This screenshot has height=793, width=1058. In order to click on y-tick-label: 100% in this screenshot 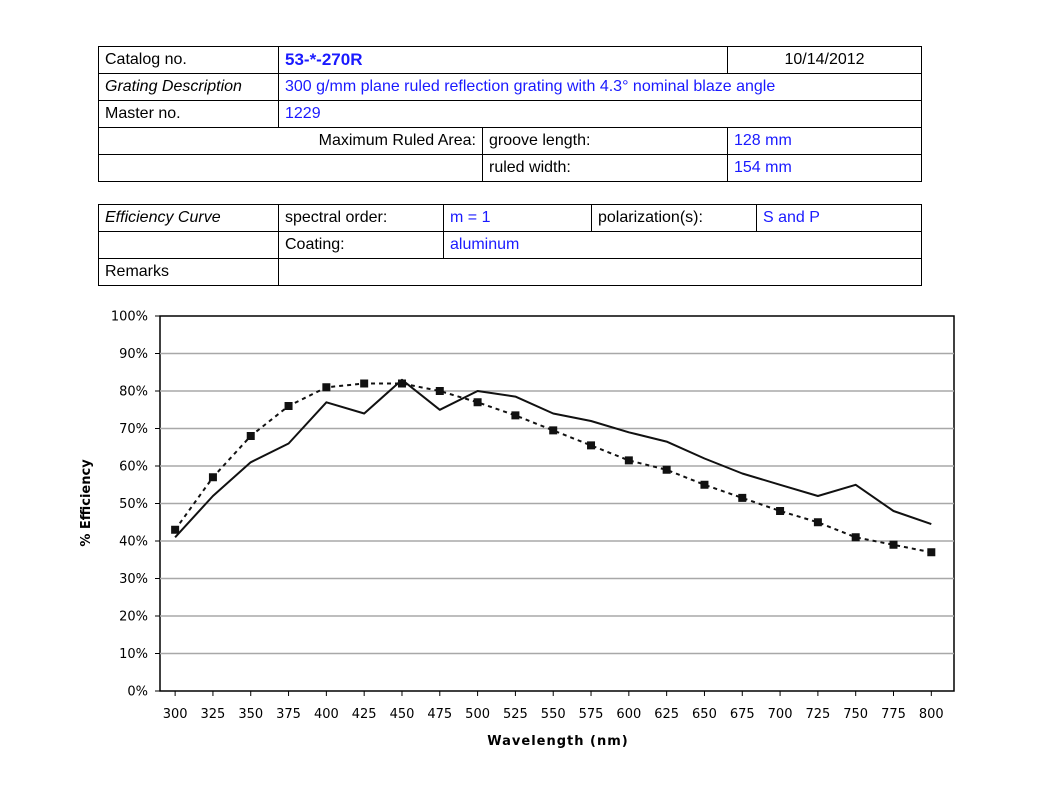, I will do `click(129, 317)`.